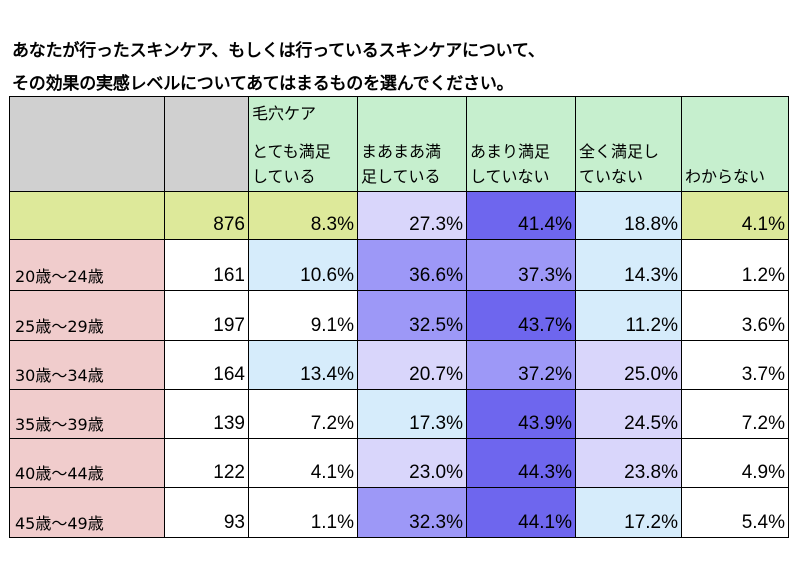 This screenshot has width=800, height=567. I want to click on chart-title-line-1: あなたが行ったスキンケア、もしくは行っているスキンケアについて、, so click(278, 51).